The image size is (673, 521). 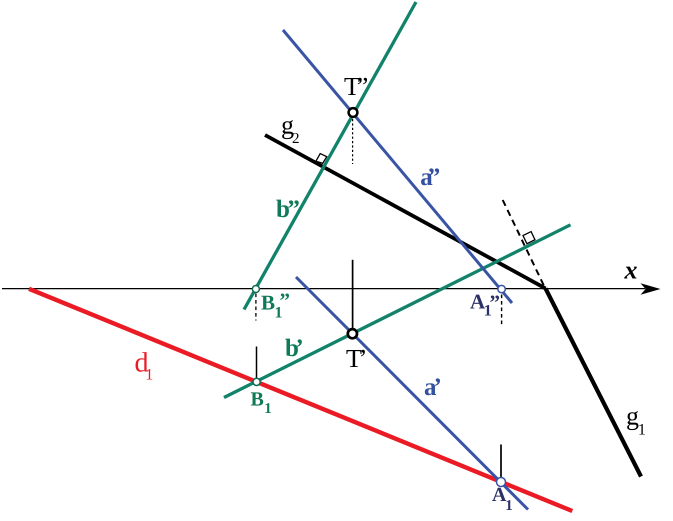 I want to click on svg-text: b”, so click(x=288, y=209).